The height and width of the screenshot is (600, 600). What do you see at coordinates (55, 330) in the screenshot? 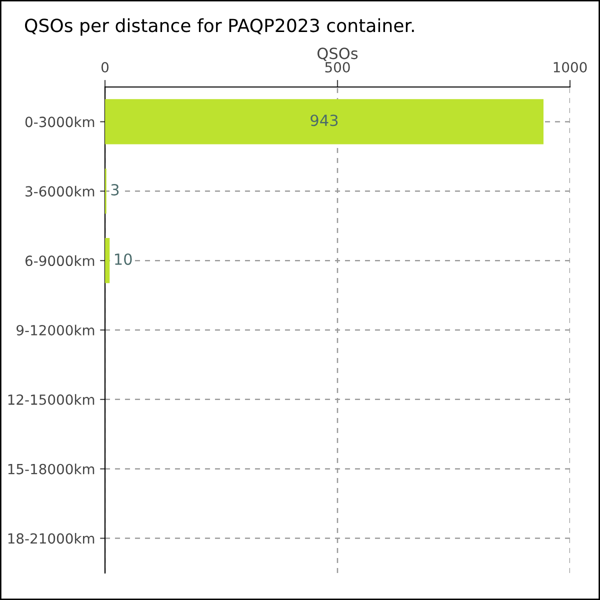
I see `y-tick-label: 9-12000km` at bounding box center [55, 330].